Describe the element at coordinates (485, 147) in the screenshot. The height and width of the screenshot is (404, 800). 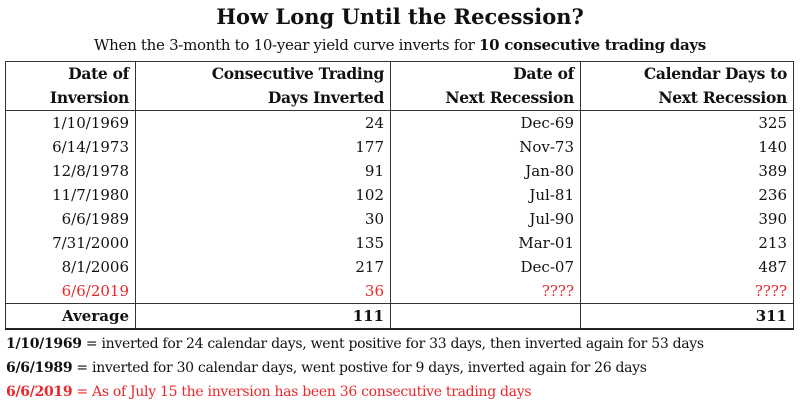
I see `cell-next-recession: Nov-73` at that location.